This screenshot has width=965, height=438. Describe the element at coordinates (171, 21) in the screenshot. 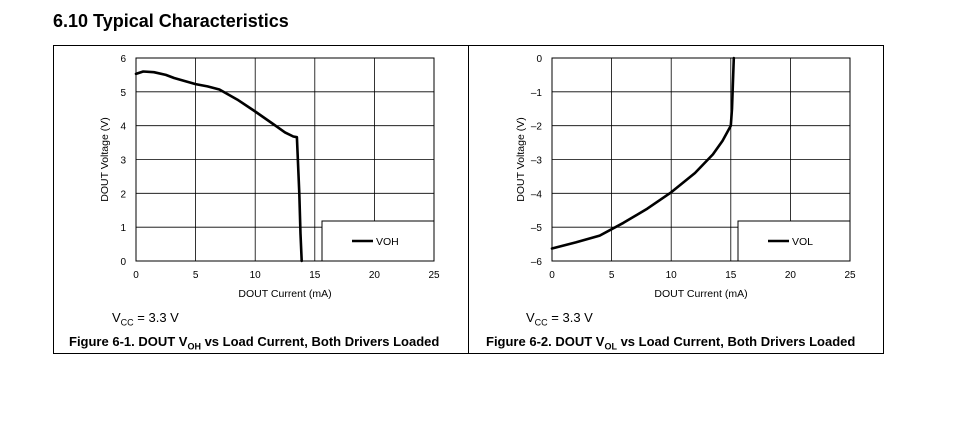

I see `section-title: 6.10 Typical Characteristics` at that location.